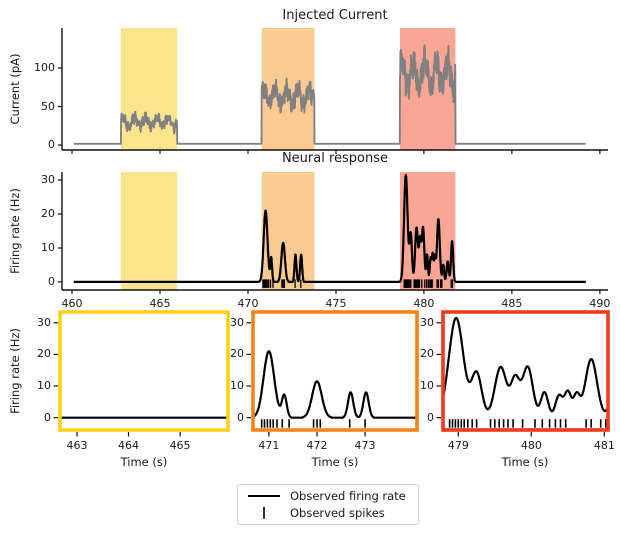 Image resolution: width=620 pixels, height=540 pixels. Describe the element at coordinates (512, 303) in the screenshot. I see `x-tick-label: 485` at that location.